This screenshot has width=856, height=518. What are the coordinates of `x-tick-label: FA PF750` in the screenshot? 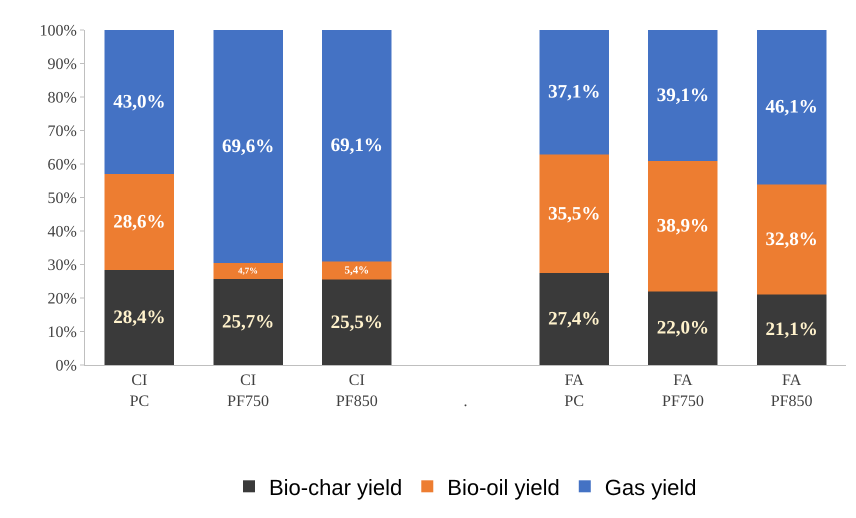 It's located at (683, 391).